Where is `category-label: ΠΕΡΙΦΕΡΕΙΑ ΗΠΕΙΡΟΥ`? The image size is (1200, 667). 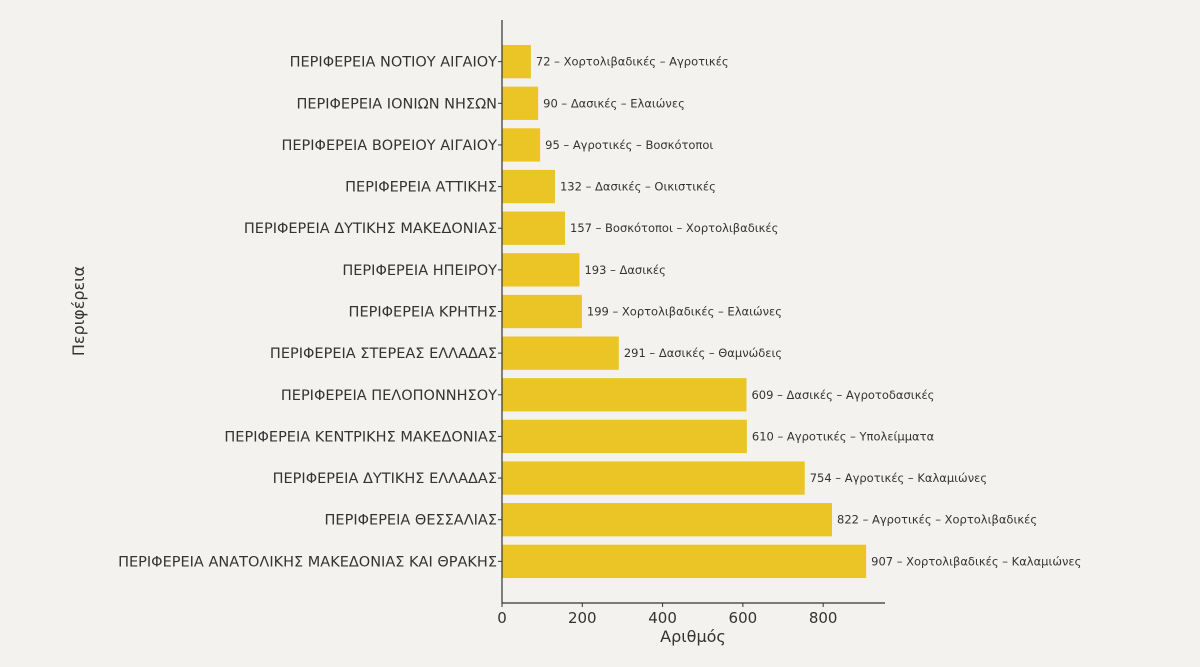
category-label: ΠΕΡΙΦΕΡΕΙΑ ΗΠΕΙΡΟΥ is located at coordinates (419, 271).